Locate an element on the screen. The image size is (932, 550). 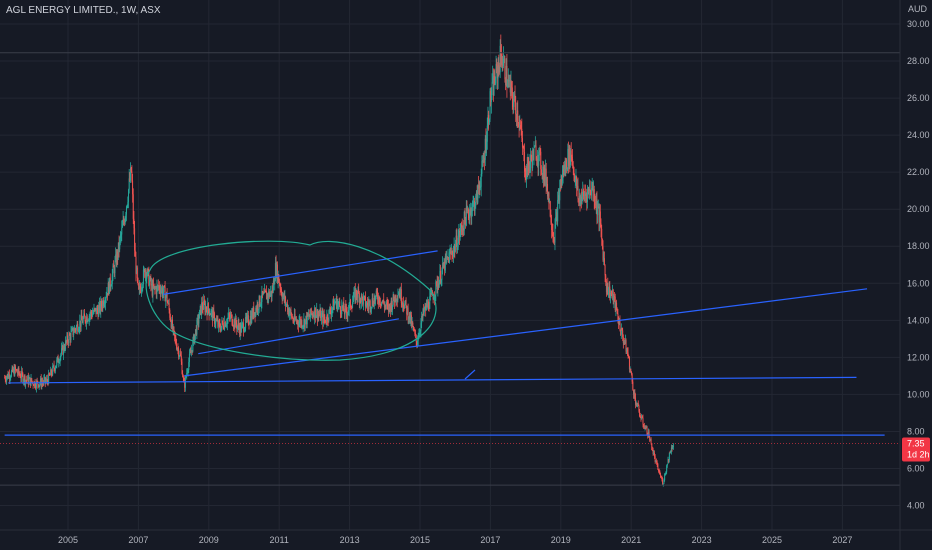
y-tick-label: 10.00 is located at coordinates (918, 394).